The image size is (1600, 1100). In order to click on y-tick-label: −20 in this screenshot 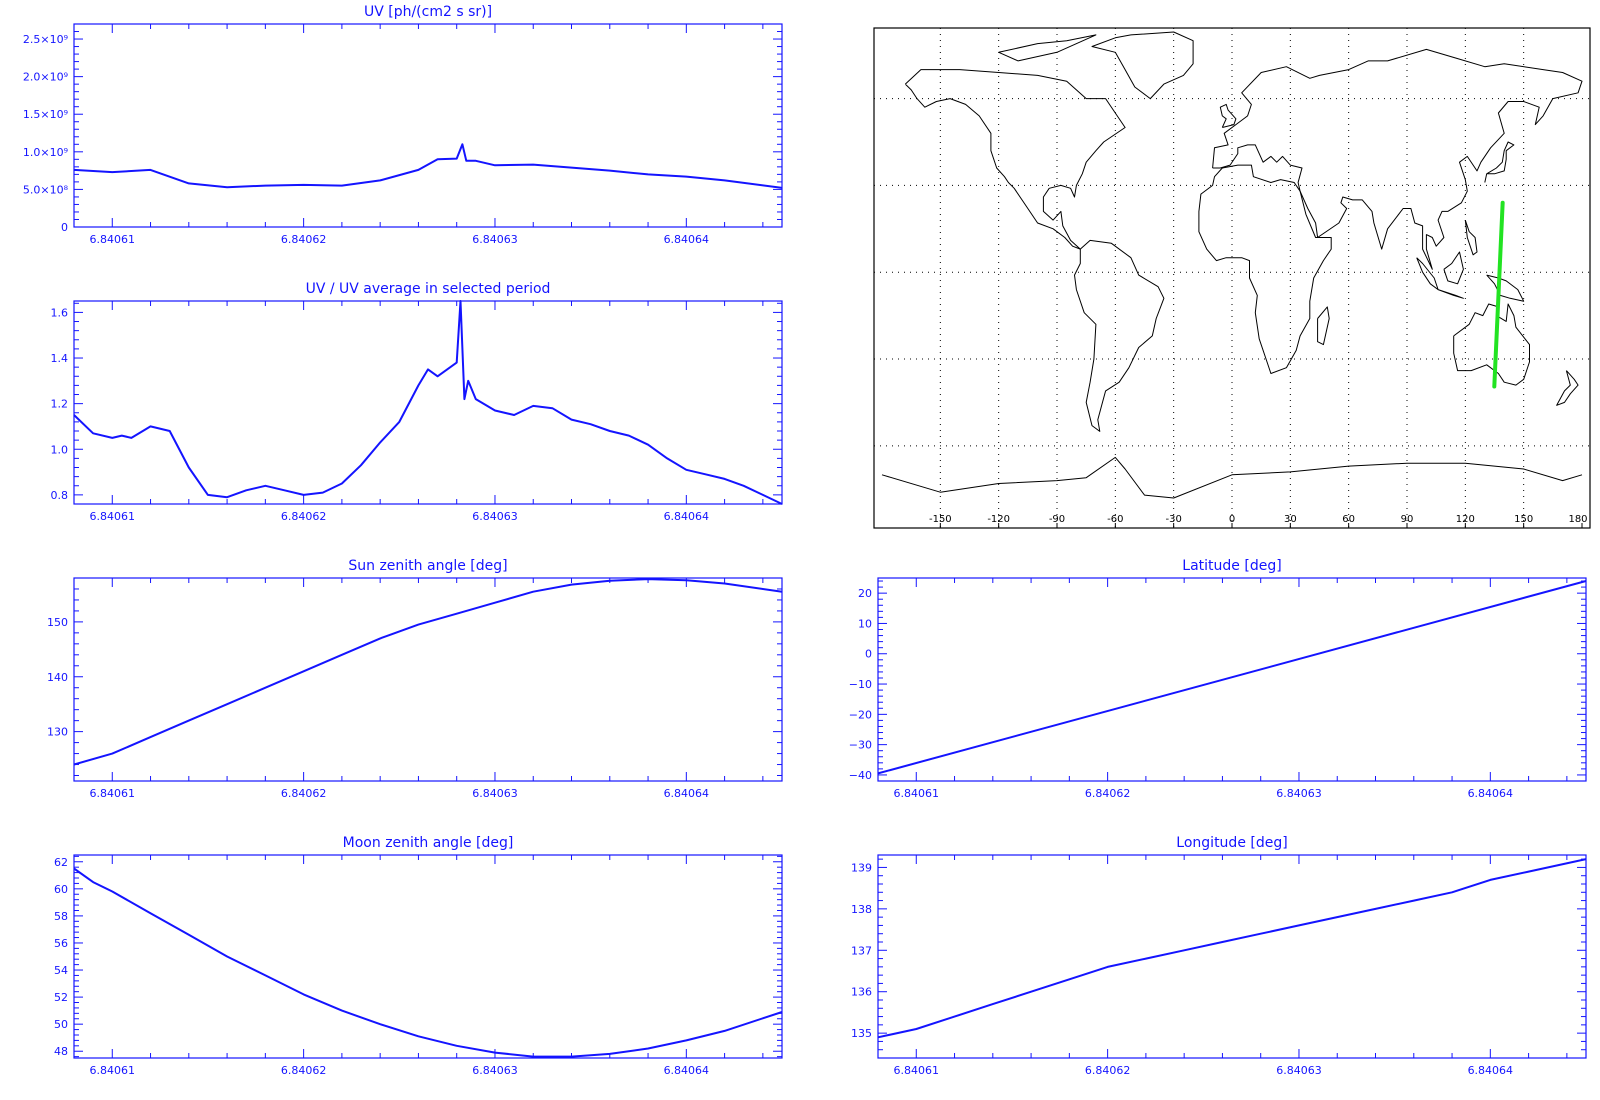, I will do `click(860, 714)`.